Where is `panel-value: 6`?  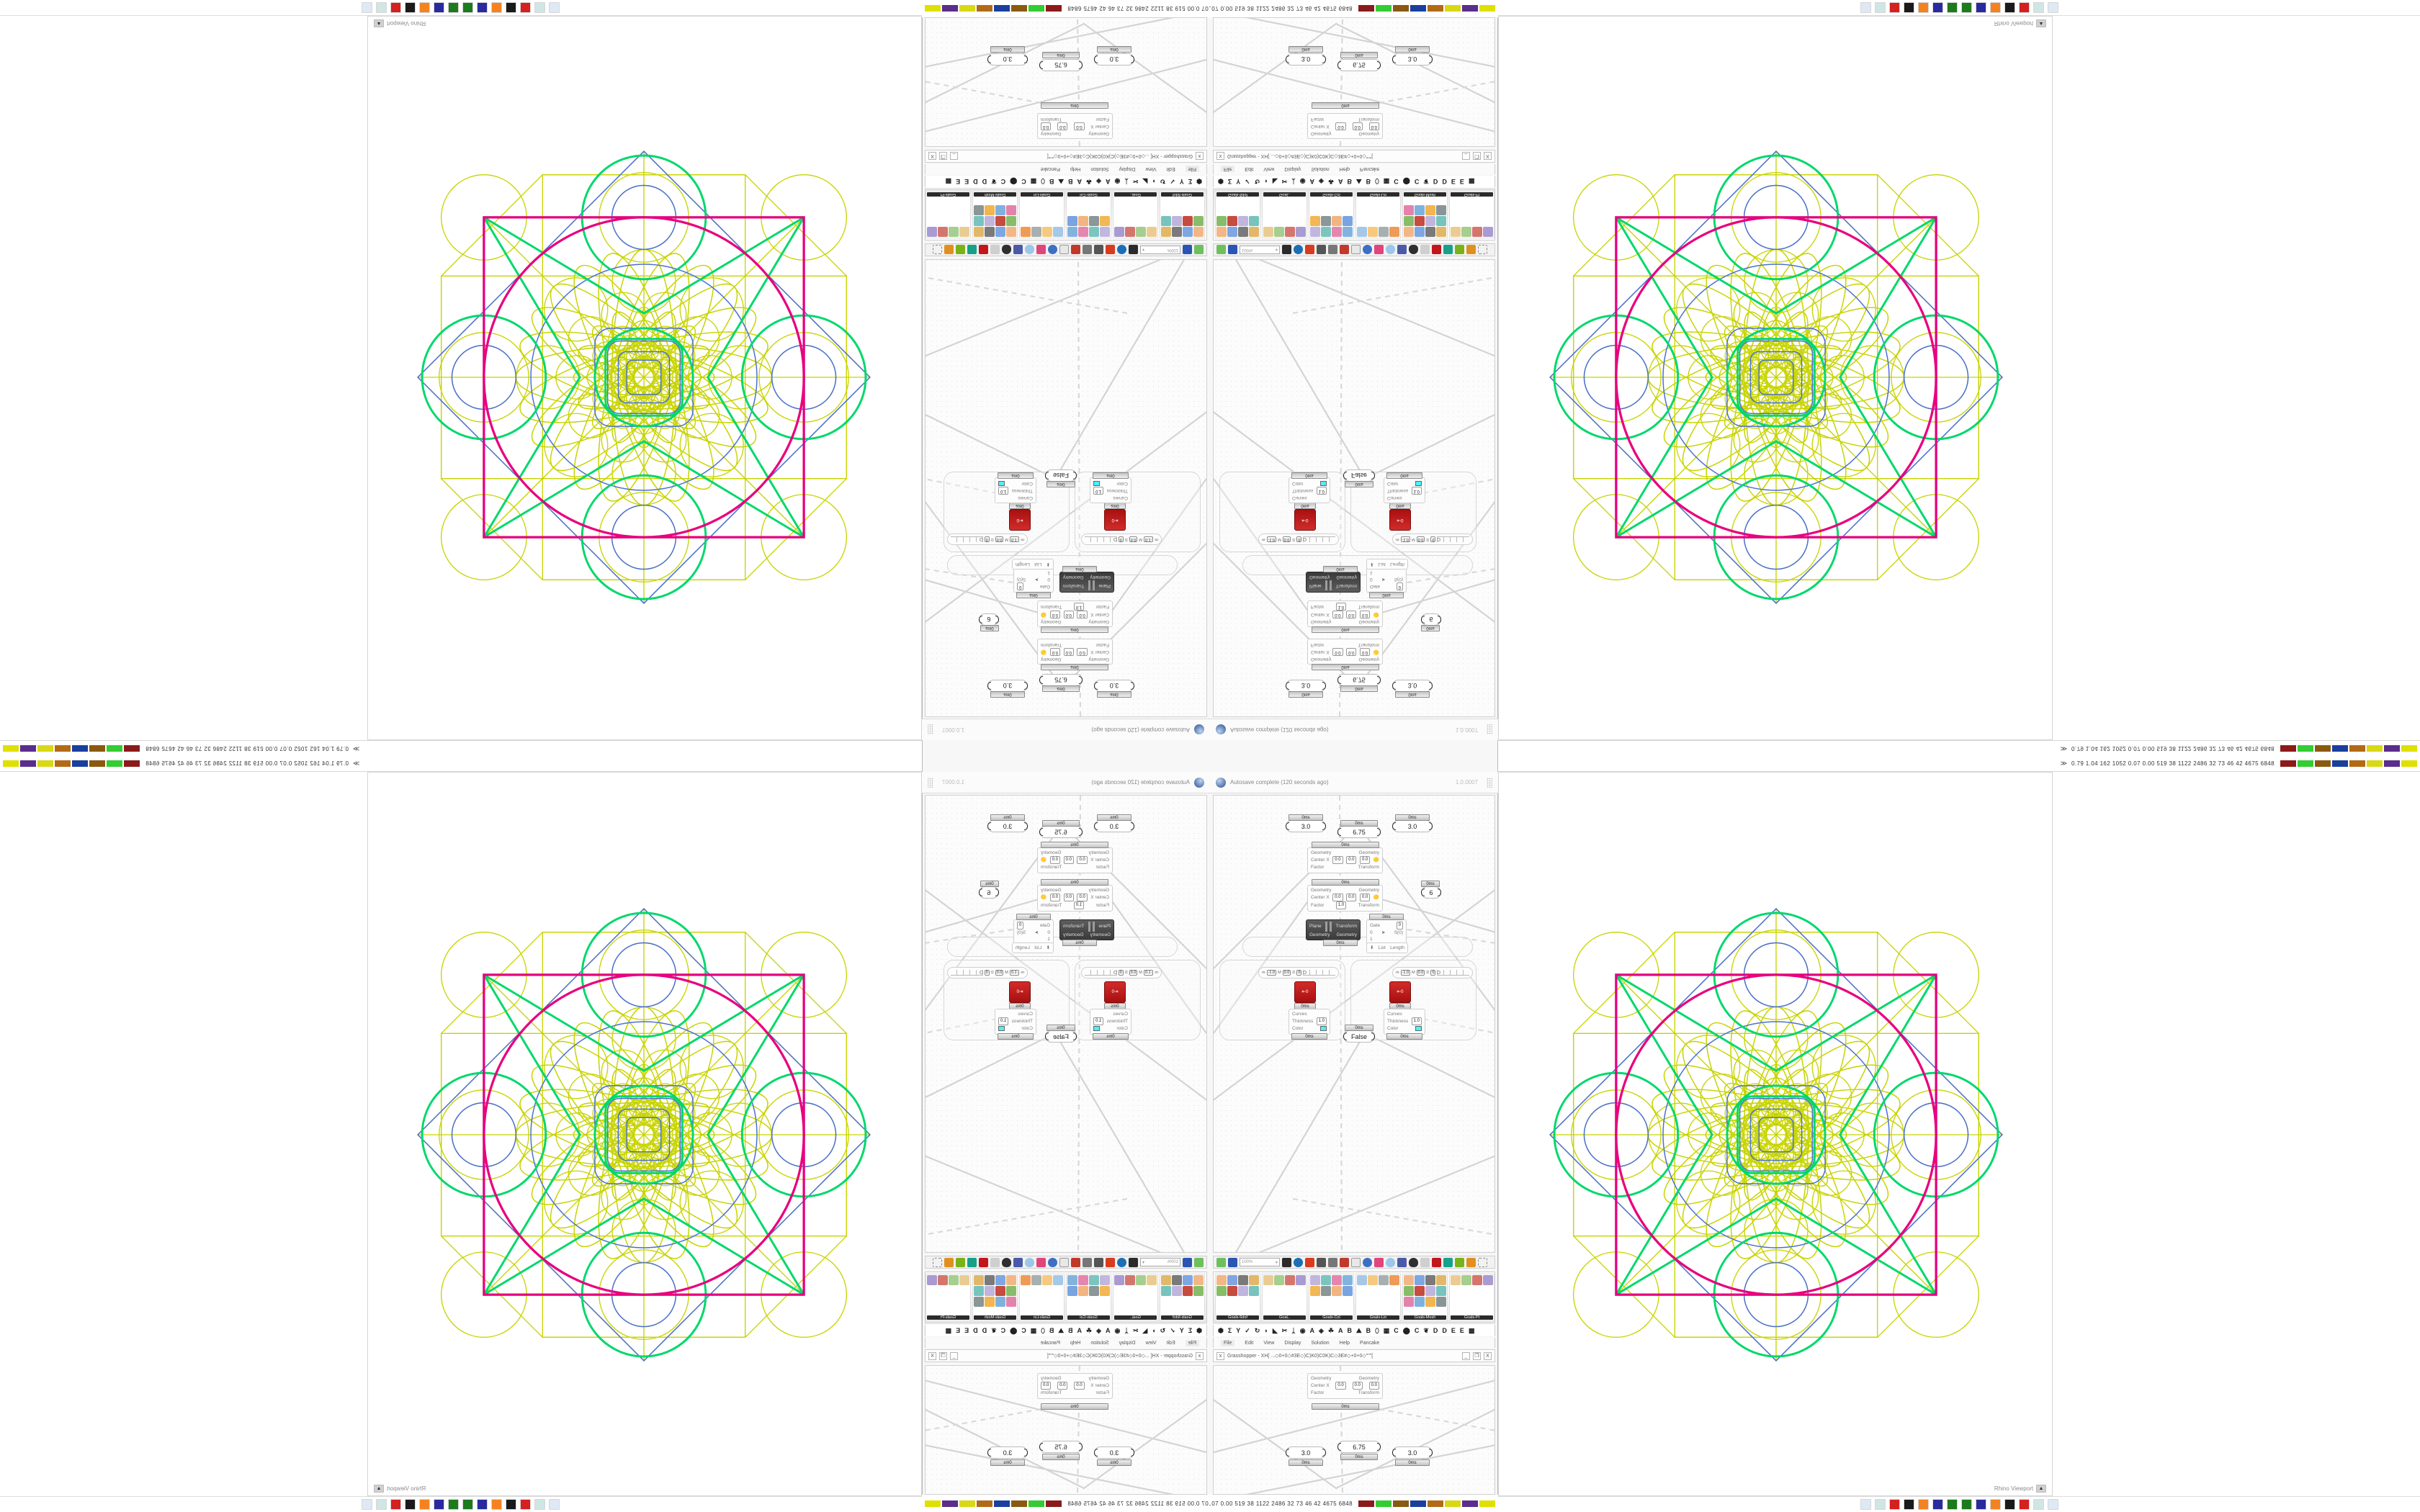 panel-value: 6 is located at coordinates (989, 892).